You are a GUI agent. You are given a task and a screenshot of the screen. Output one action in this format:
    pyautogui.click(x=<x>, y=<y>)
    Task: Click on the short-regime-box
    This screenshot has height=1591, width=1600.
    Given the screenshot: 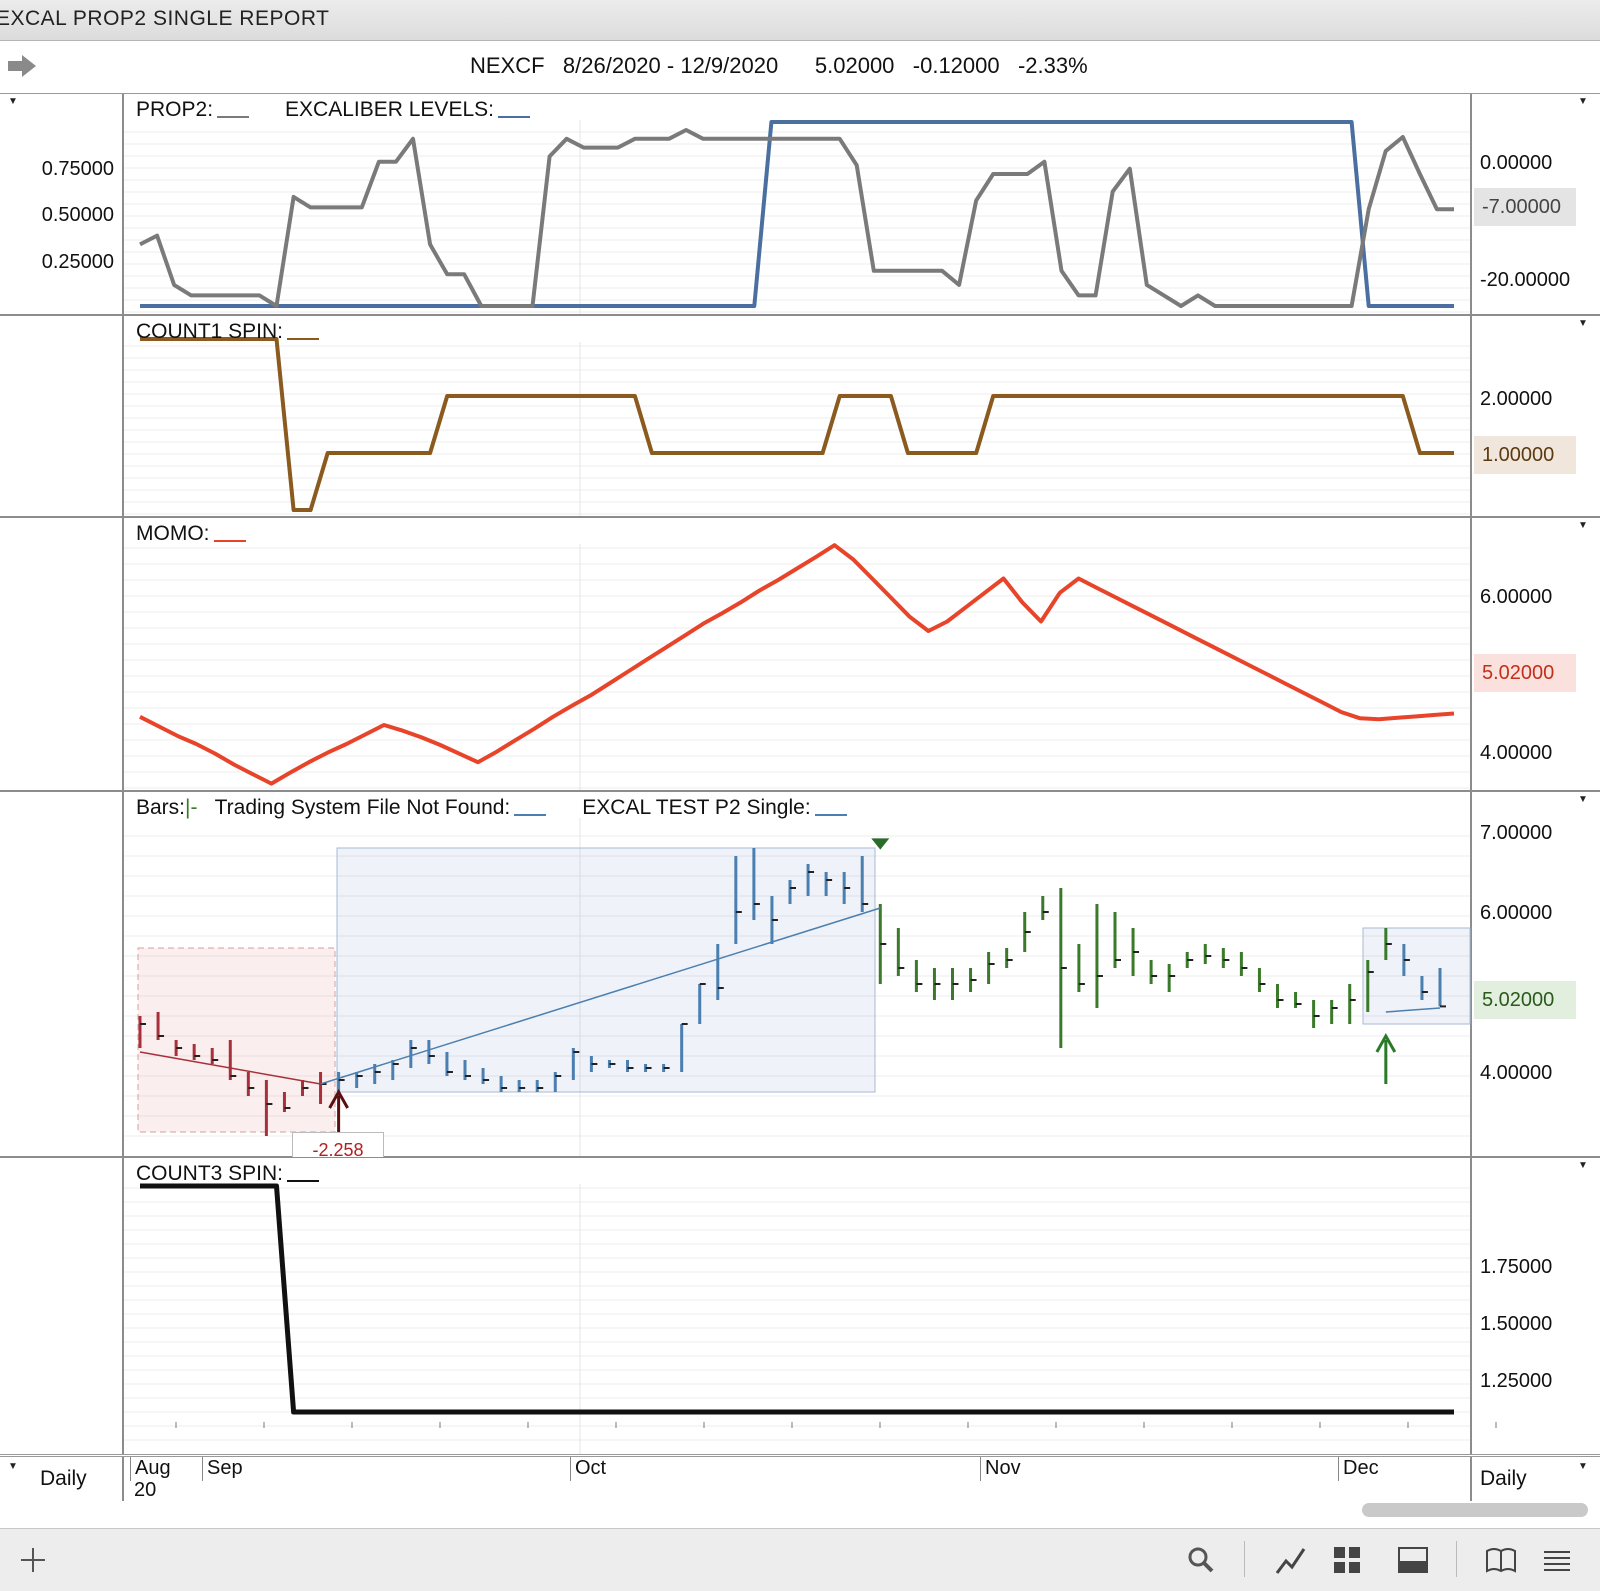 What is the action you would take?
    pyautogui.click(x=236, y=1040)
    